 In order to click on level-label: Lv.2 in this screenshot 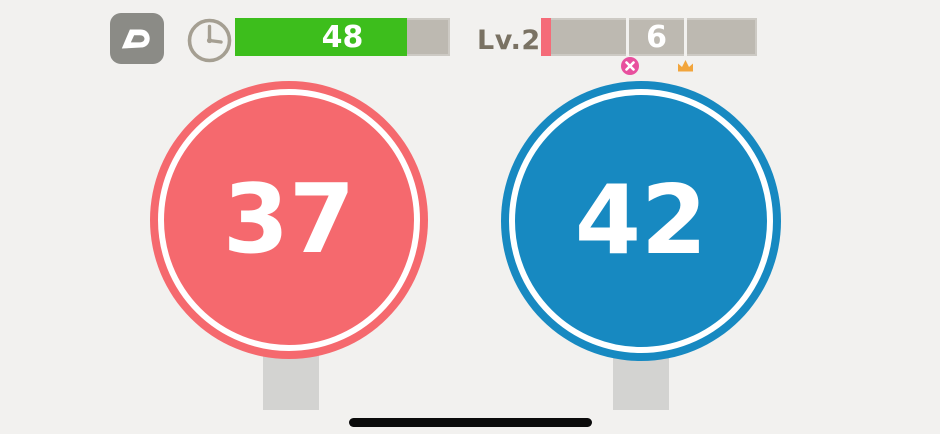, I will do `click(509, 40)`.